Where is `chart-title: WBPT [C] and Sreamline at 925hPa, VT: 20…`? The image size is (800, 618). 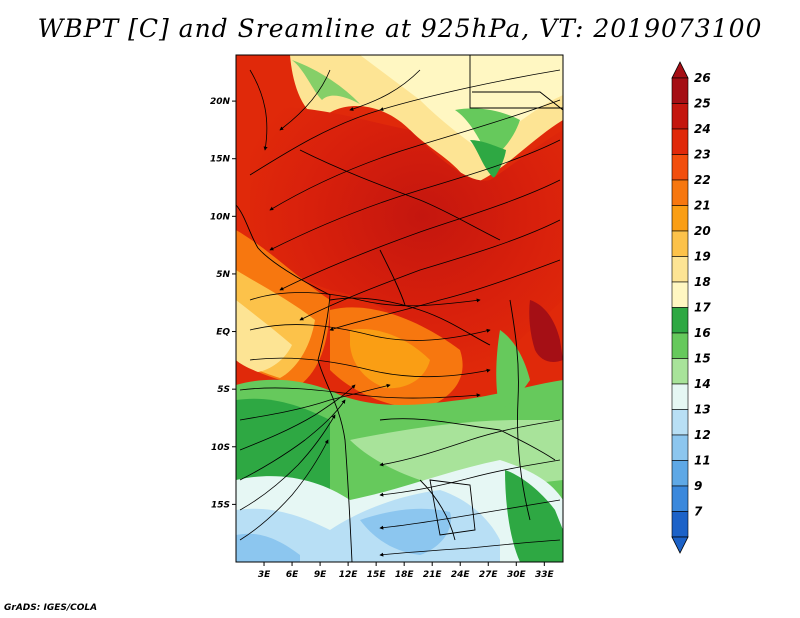 chart-title: WBPT [C] and Sreamline at 925hPa, VT: 20… is located at coordinates (400, 28).